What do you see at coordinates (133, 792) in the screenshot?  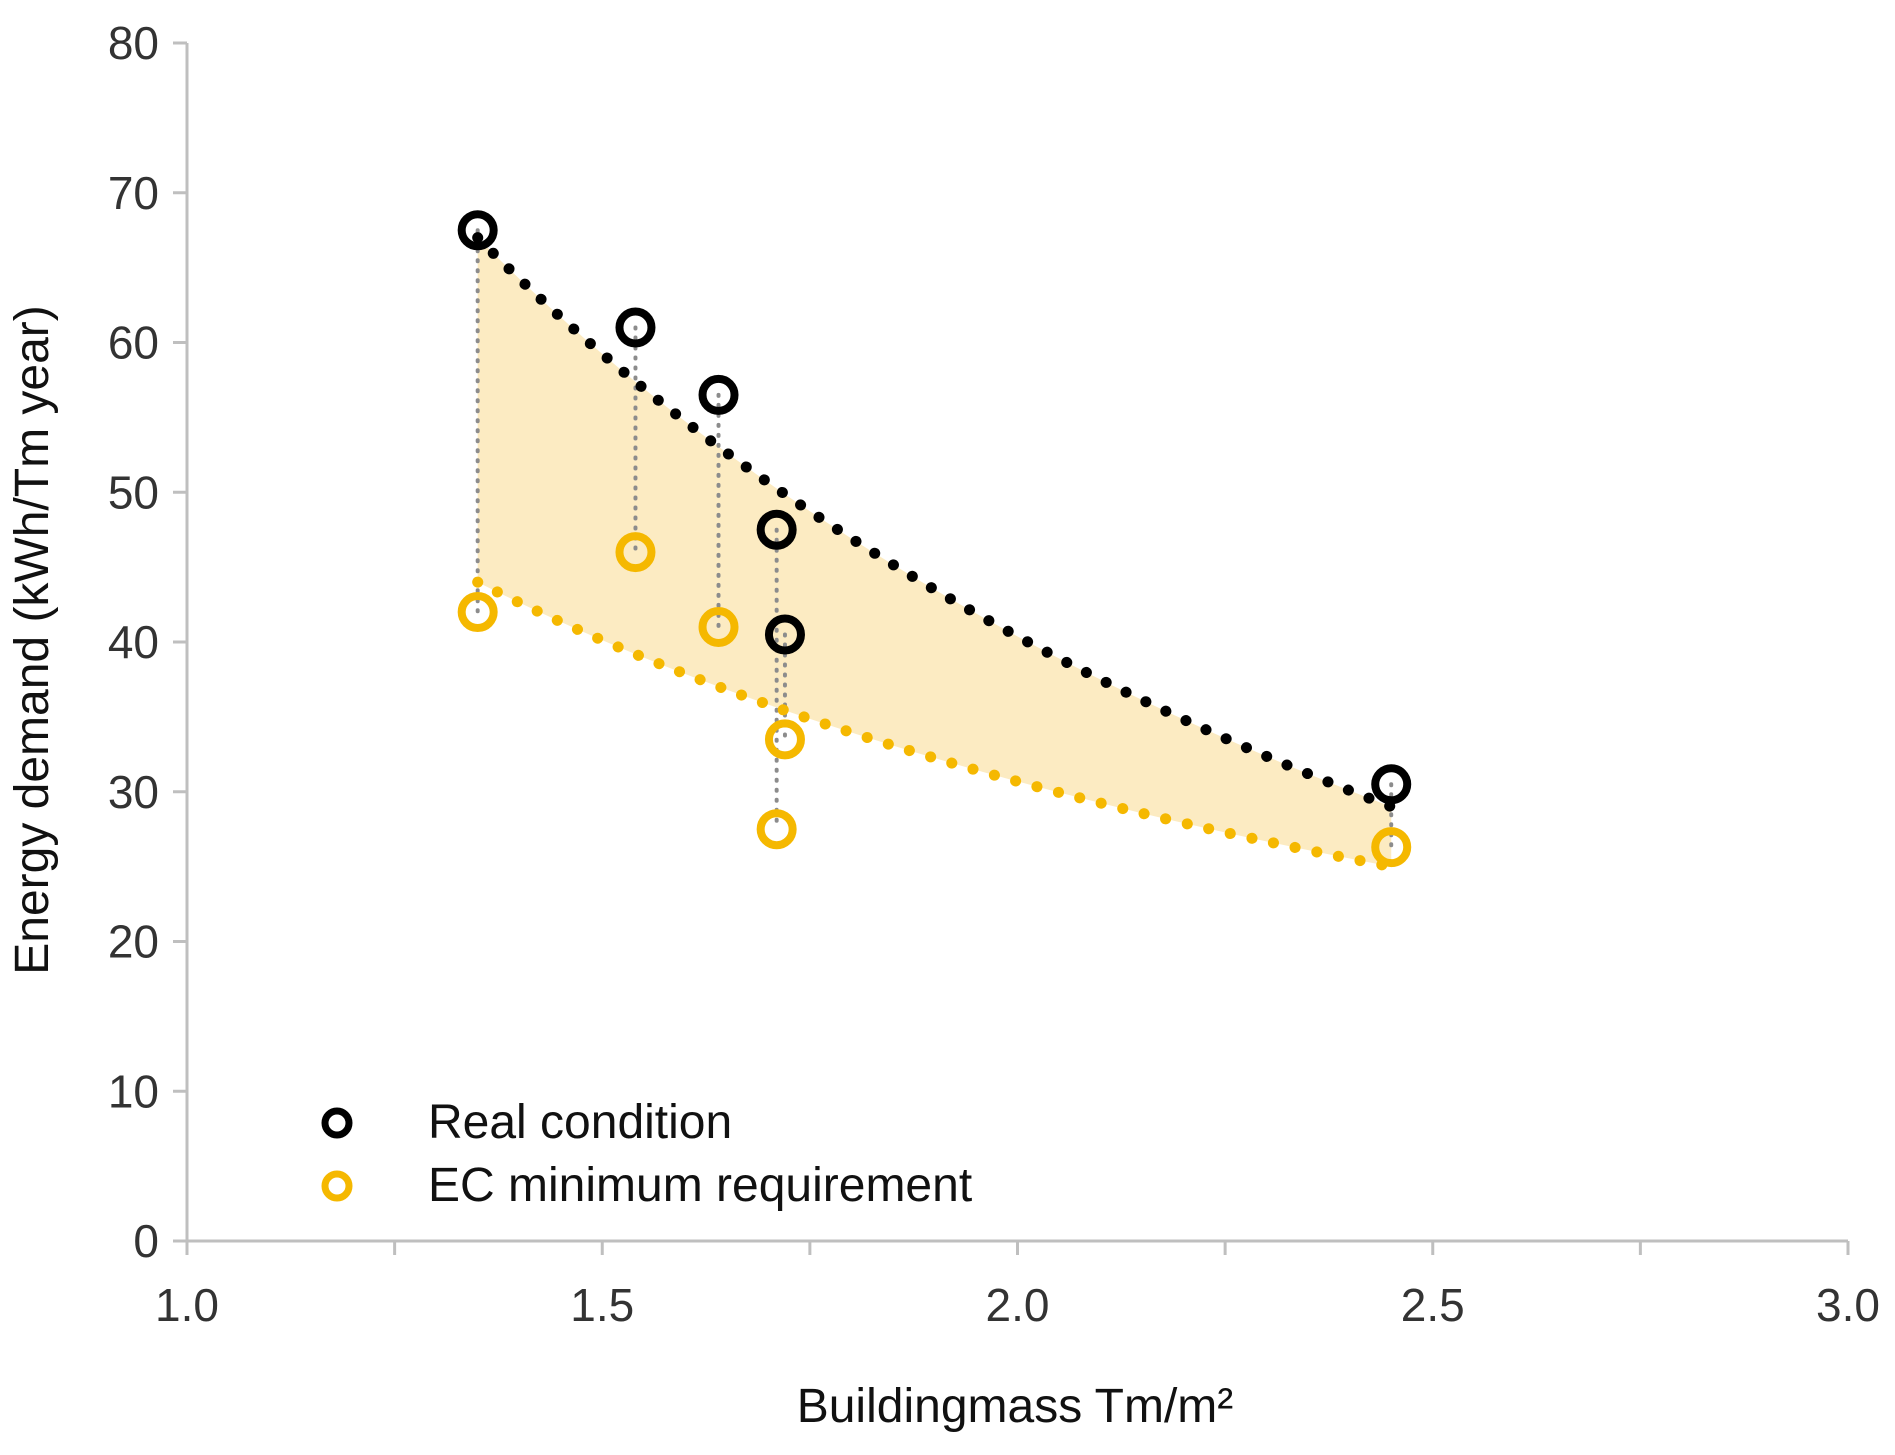 I see `y-tick-label: 30` at bounding box center [133, 792].